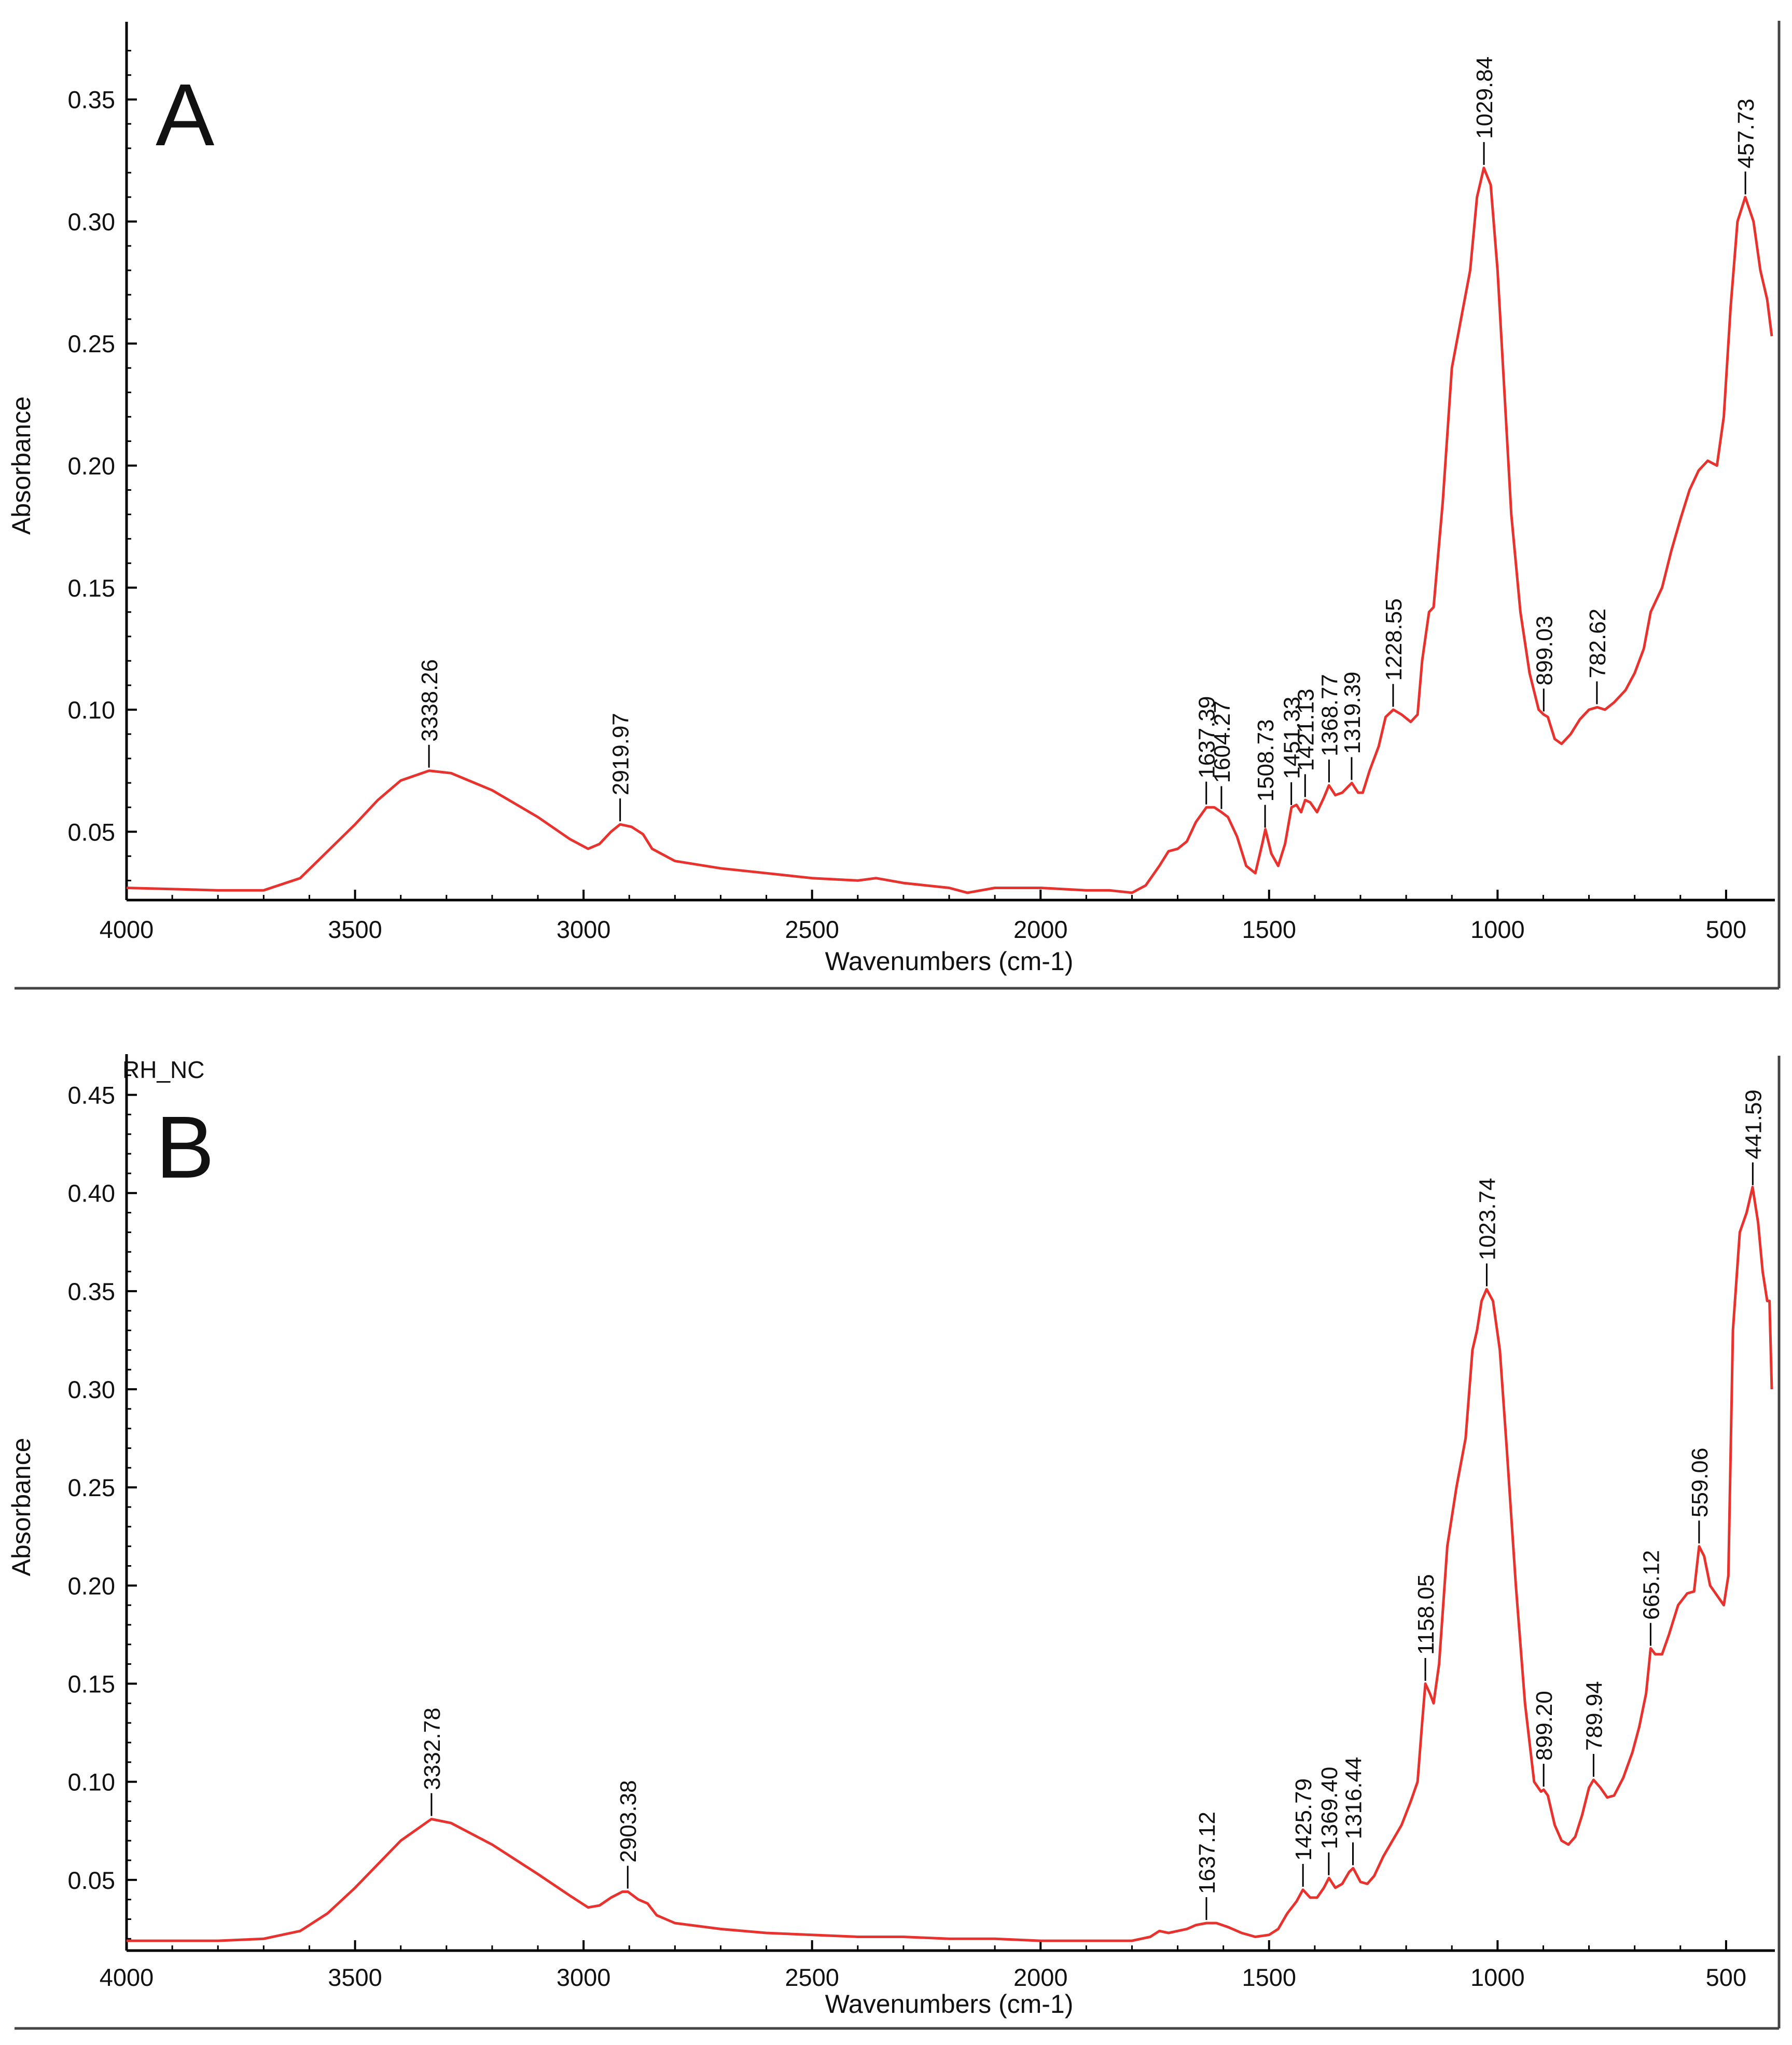 This screenshot has height=2045, width=1792. I want to click on peak-label: 1029.84, so click(1484, 98).